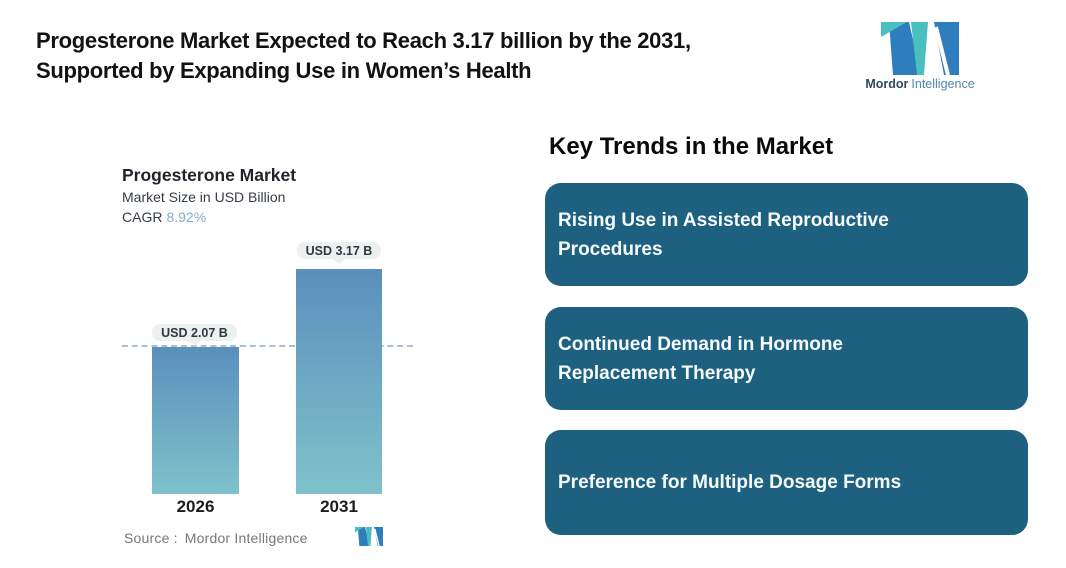  I want to click on mordor-intelligence-mini-logo-icon, so click(369, 536).